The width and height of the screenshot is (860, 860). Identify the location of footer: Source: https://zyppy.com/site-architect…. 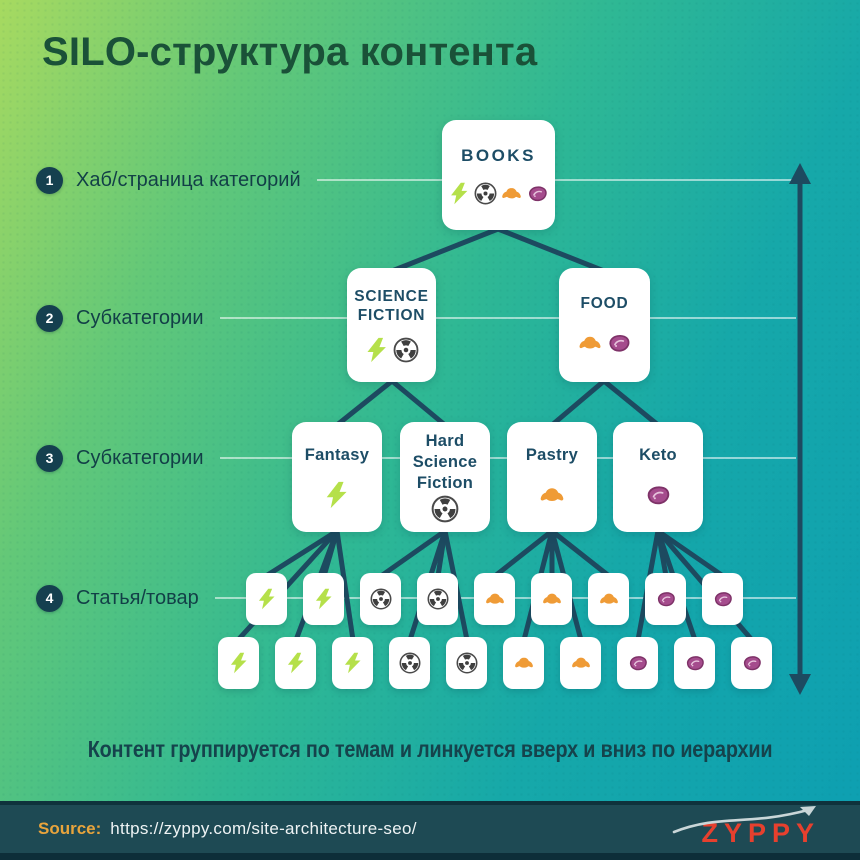
(430, 830).